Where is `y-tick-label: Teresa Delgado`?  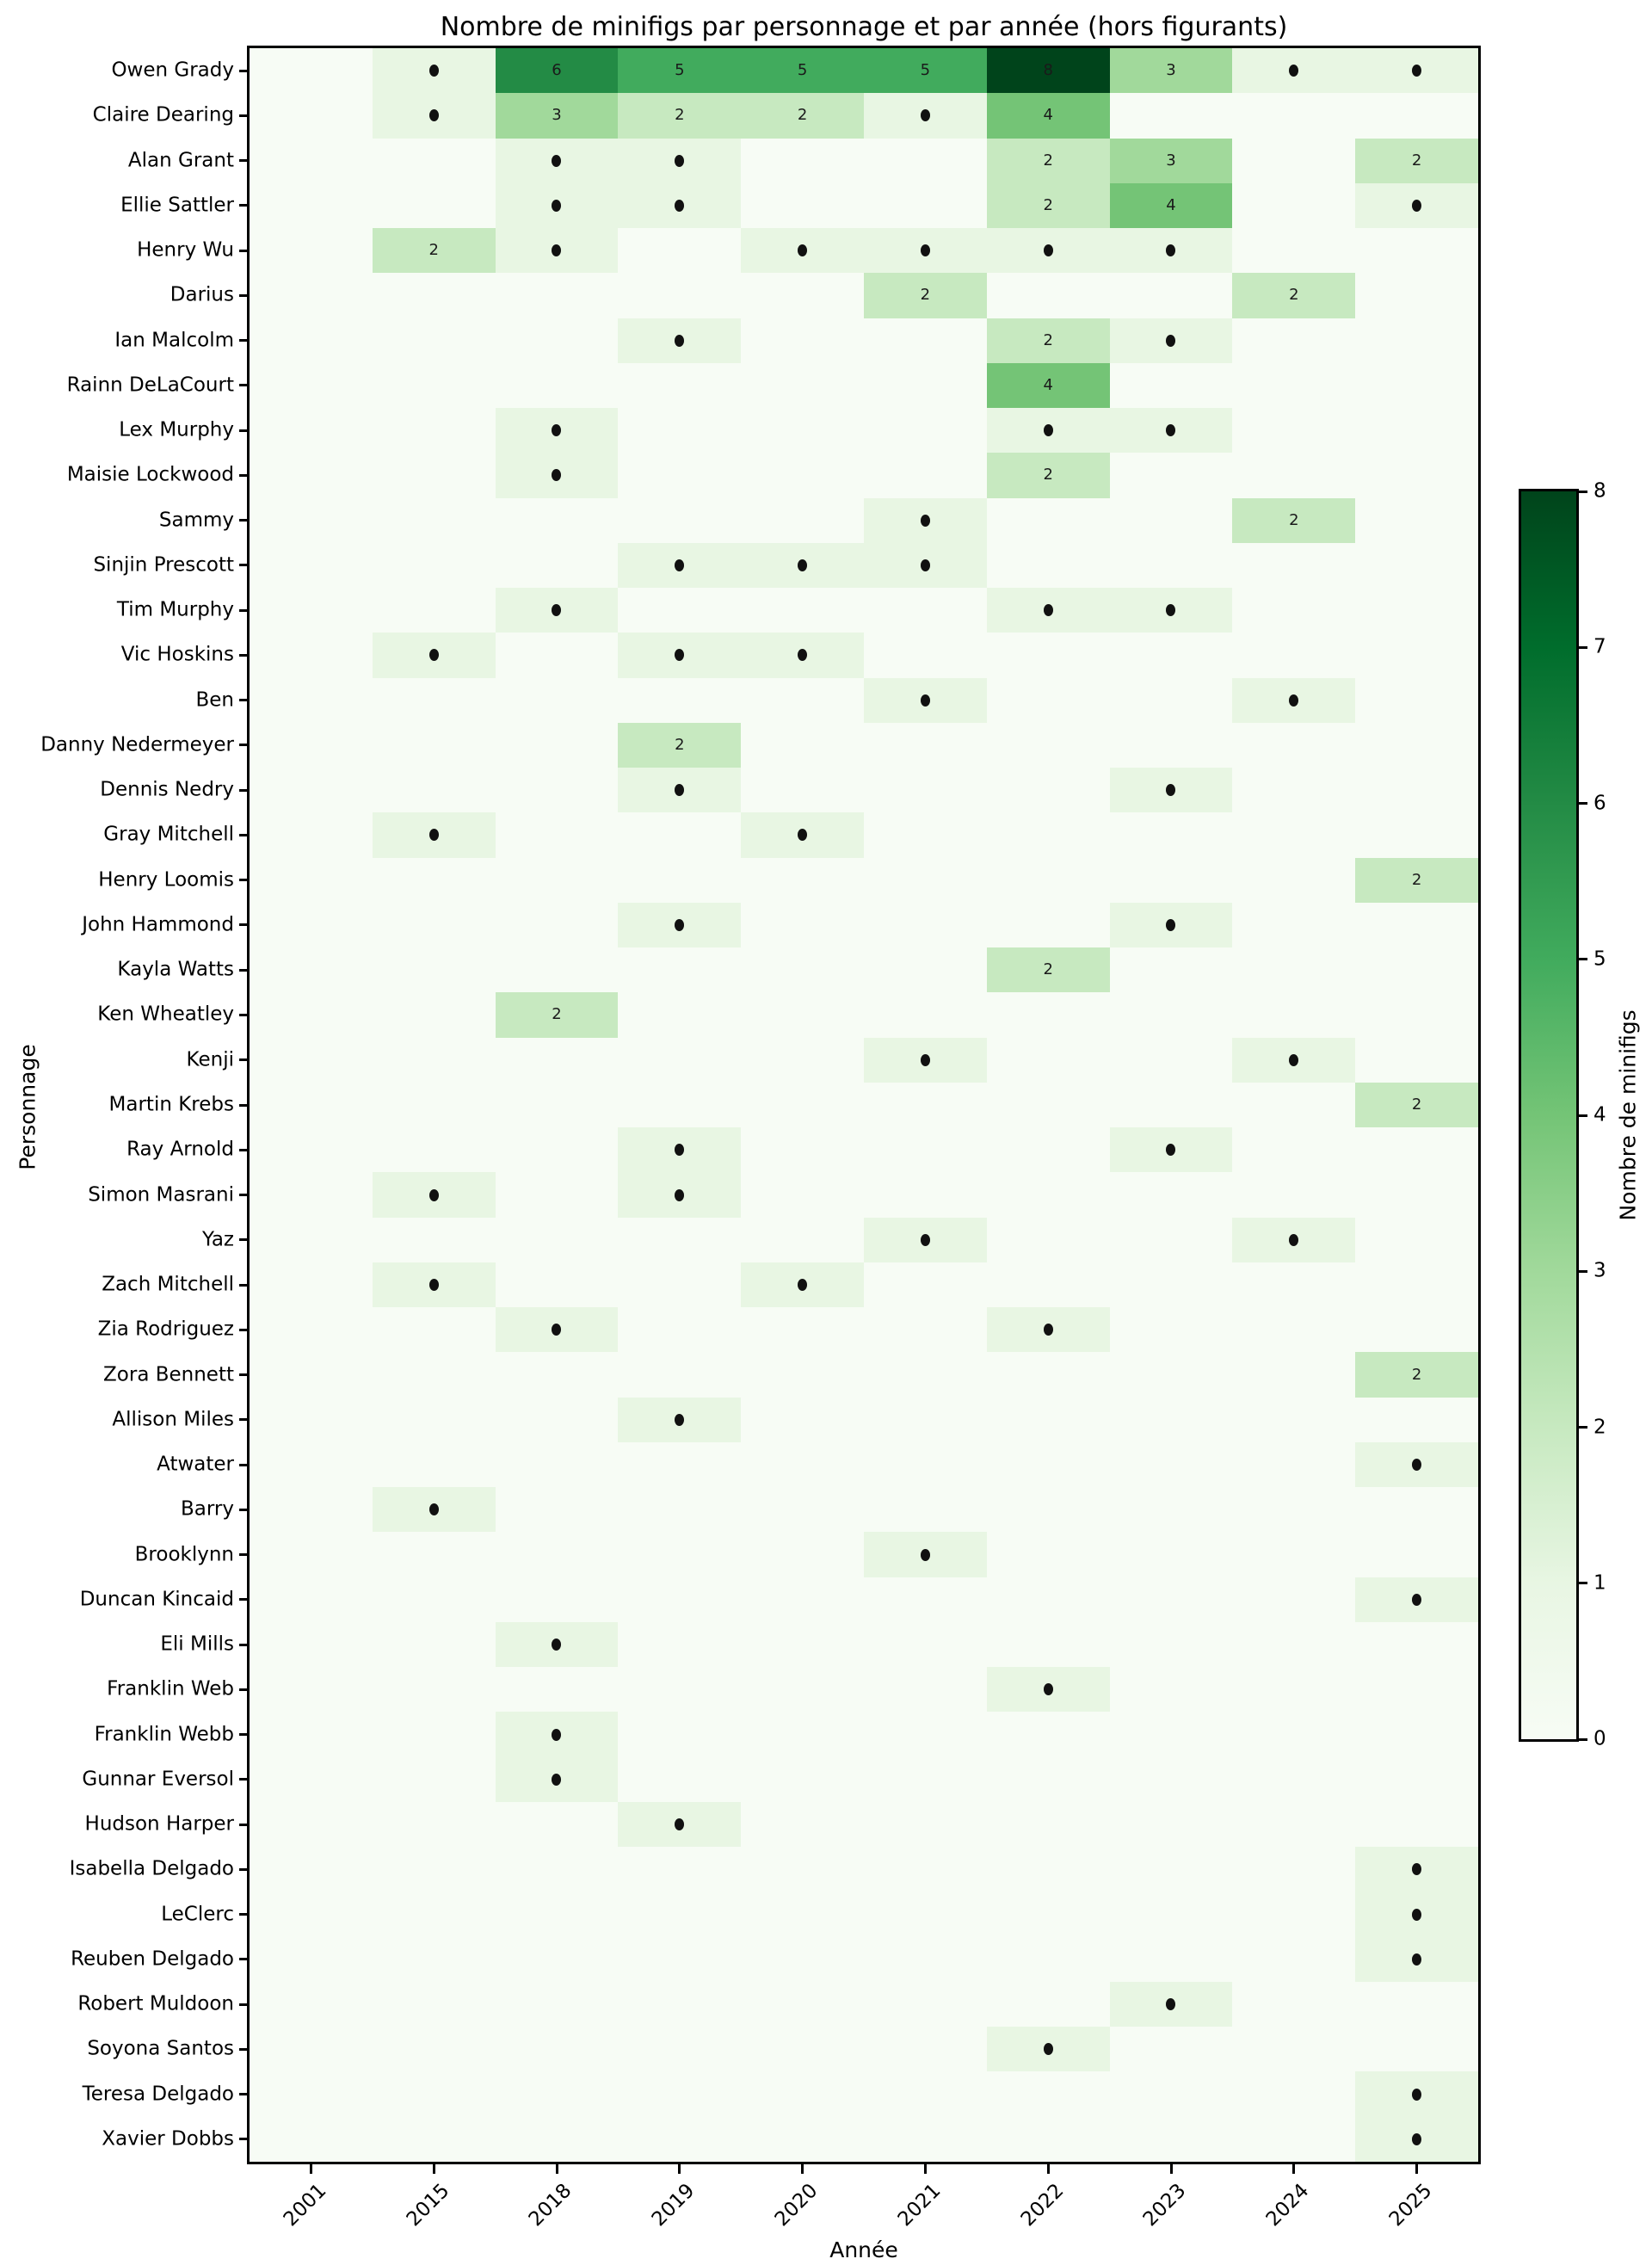
y-tick-label: Teresa Delgado is located at coordinates (158, 2094).